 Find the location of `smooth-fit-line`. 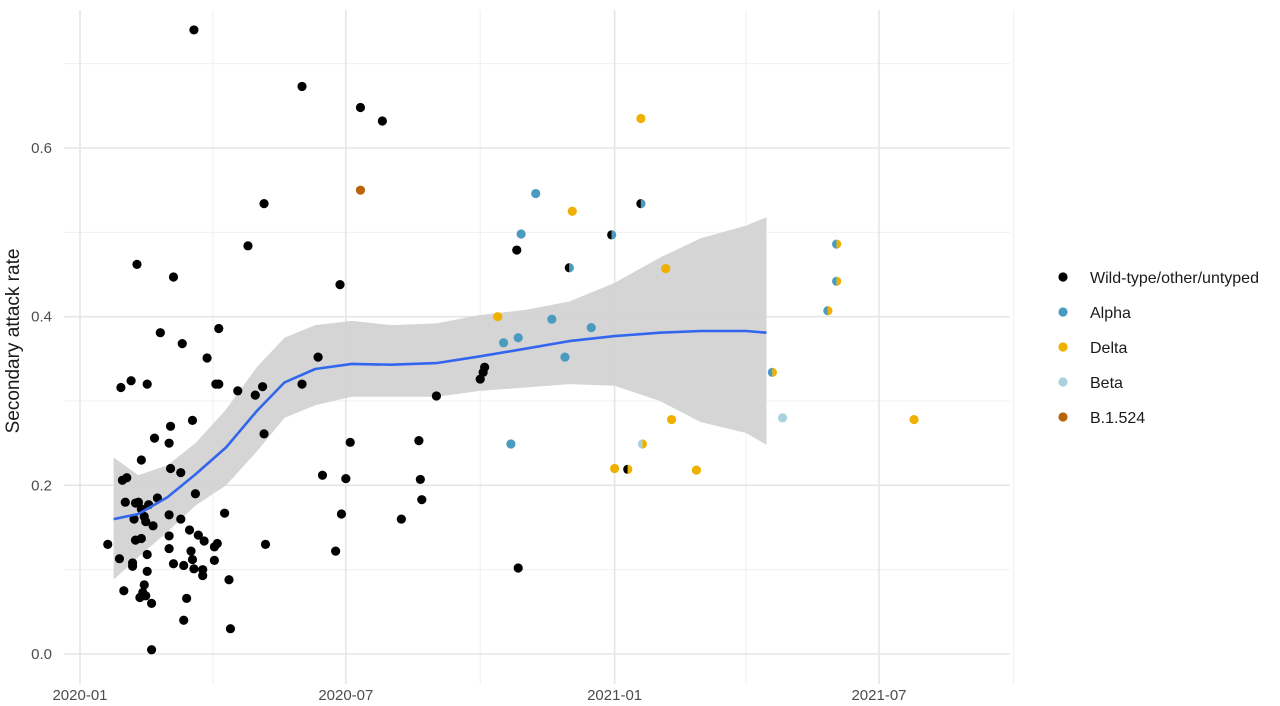

smooth-fit-line is located at coordinates (440, 425).